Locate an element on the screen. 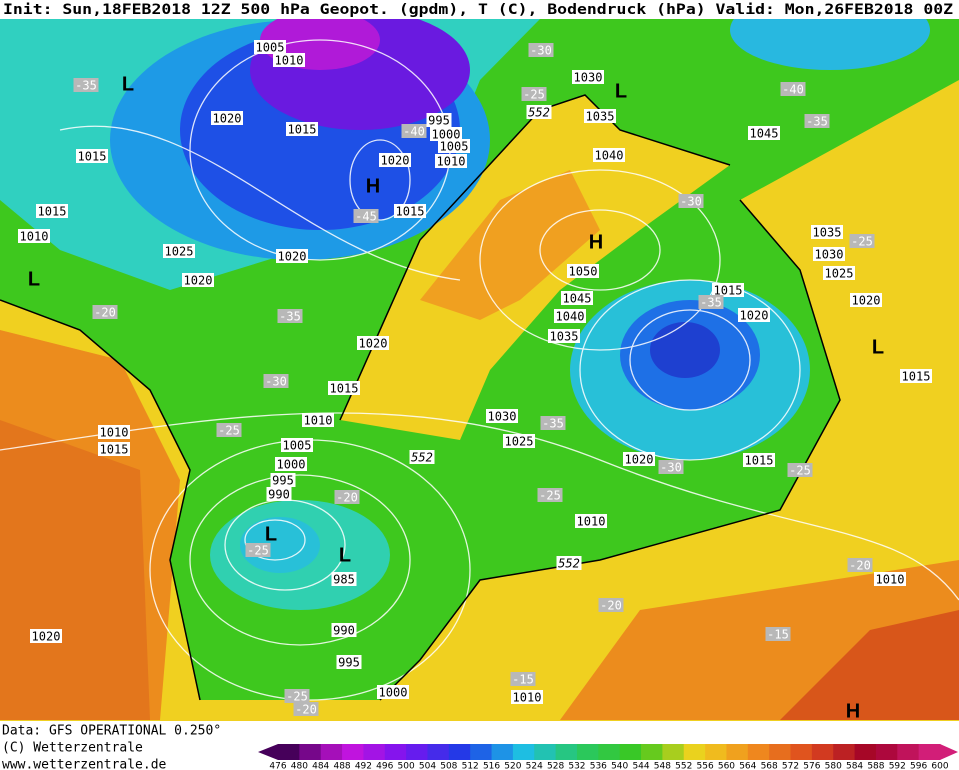 The height and width of the screenshot is (770, 959). isobar-label: 1040 is located at coordinates (609, 156).